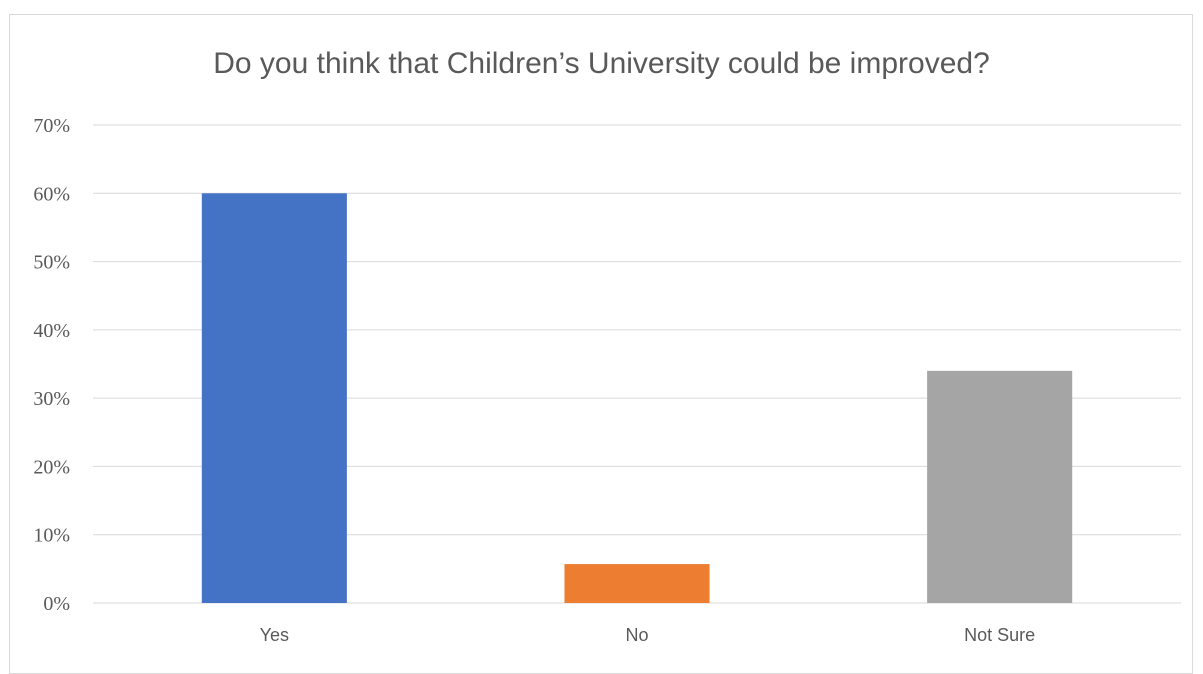 This screenshot has width=1203, height=674. Describe the element at coordinates (51, 194) in the screenshot. I see `y-tick-label: 60%` at that location.